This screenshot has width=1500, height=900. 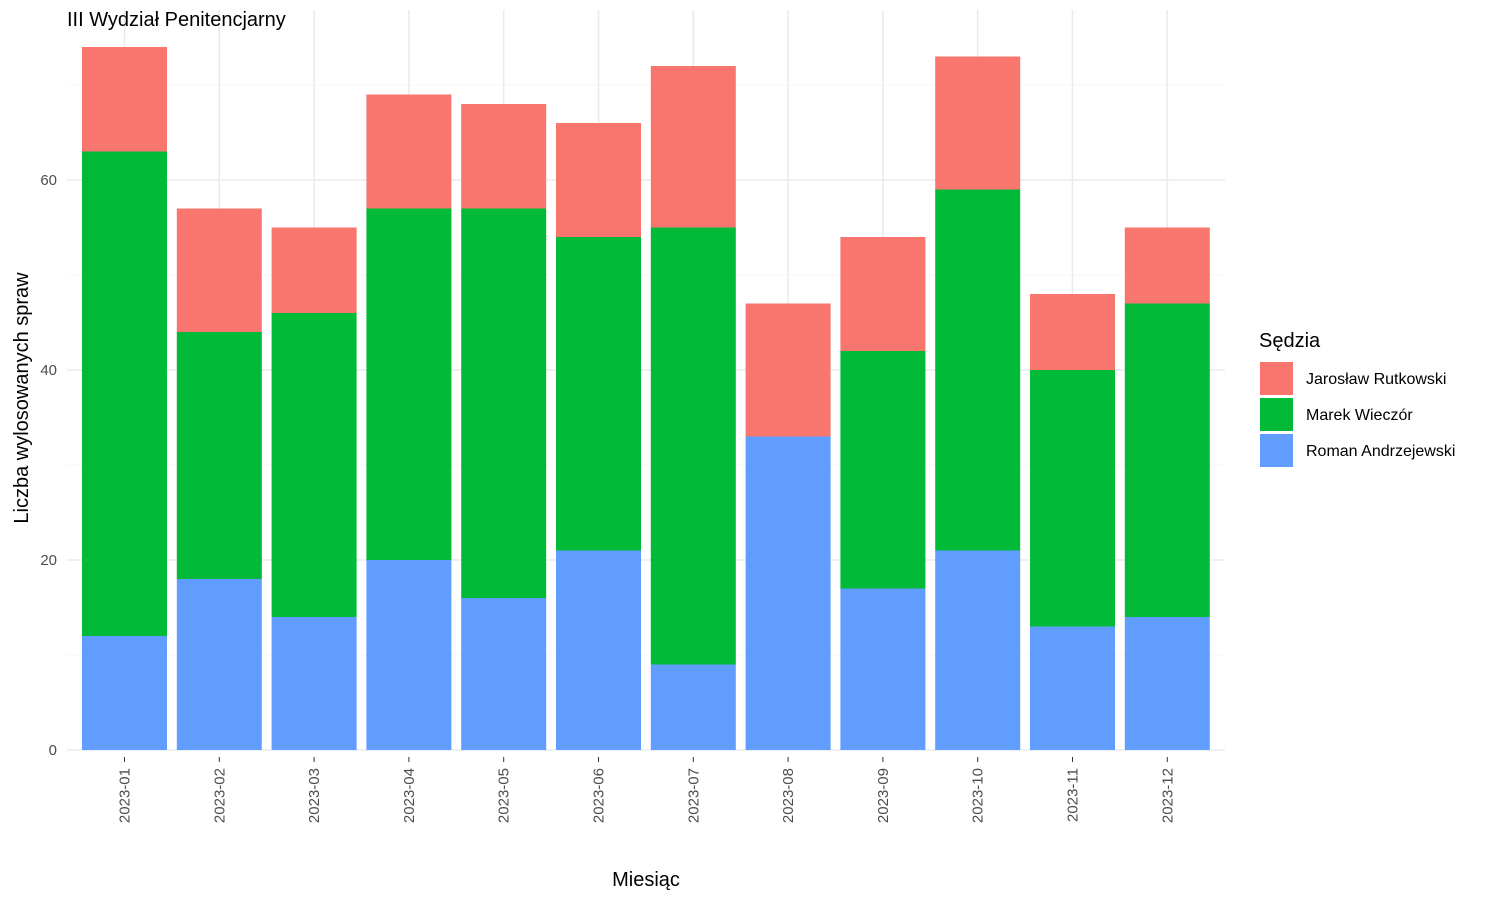 I want to click on x-tick-label: 2023-12, so click(x=1167, y=795).